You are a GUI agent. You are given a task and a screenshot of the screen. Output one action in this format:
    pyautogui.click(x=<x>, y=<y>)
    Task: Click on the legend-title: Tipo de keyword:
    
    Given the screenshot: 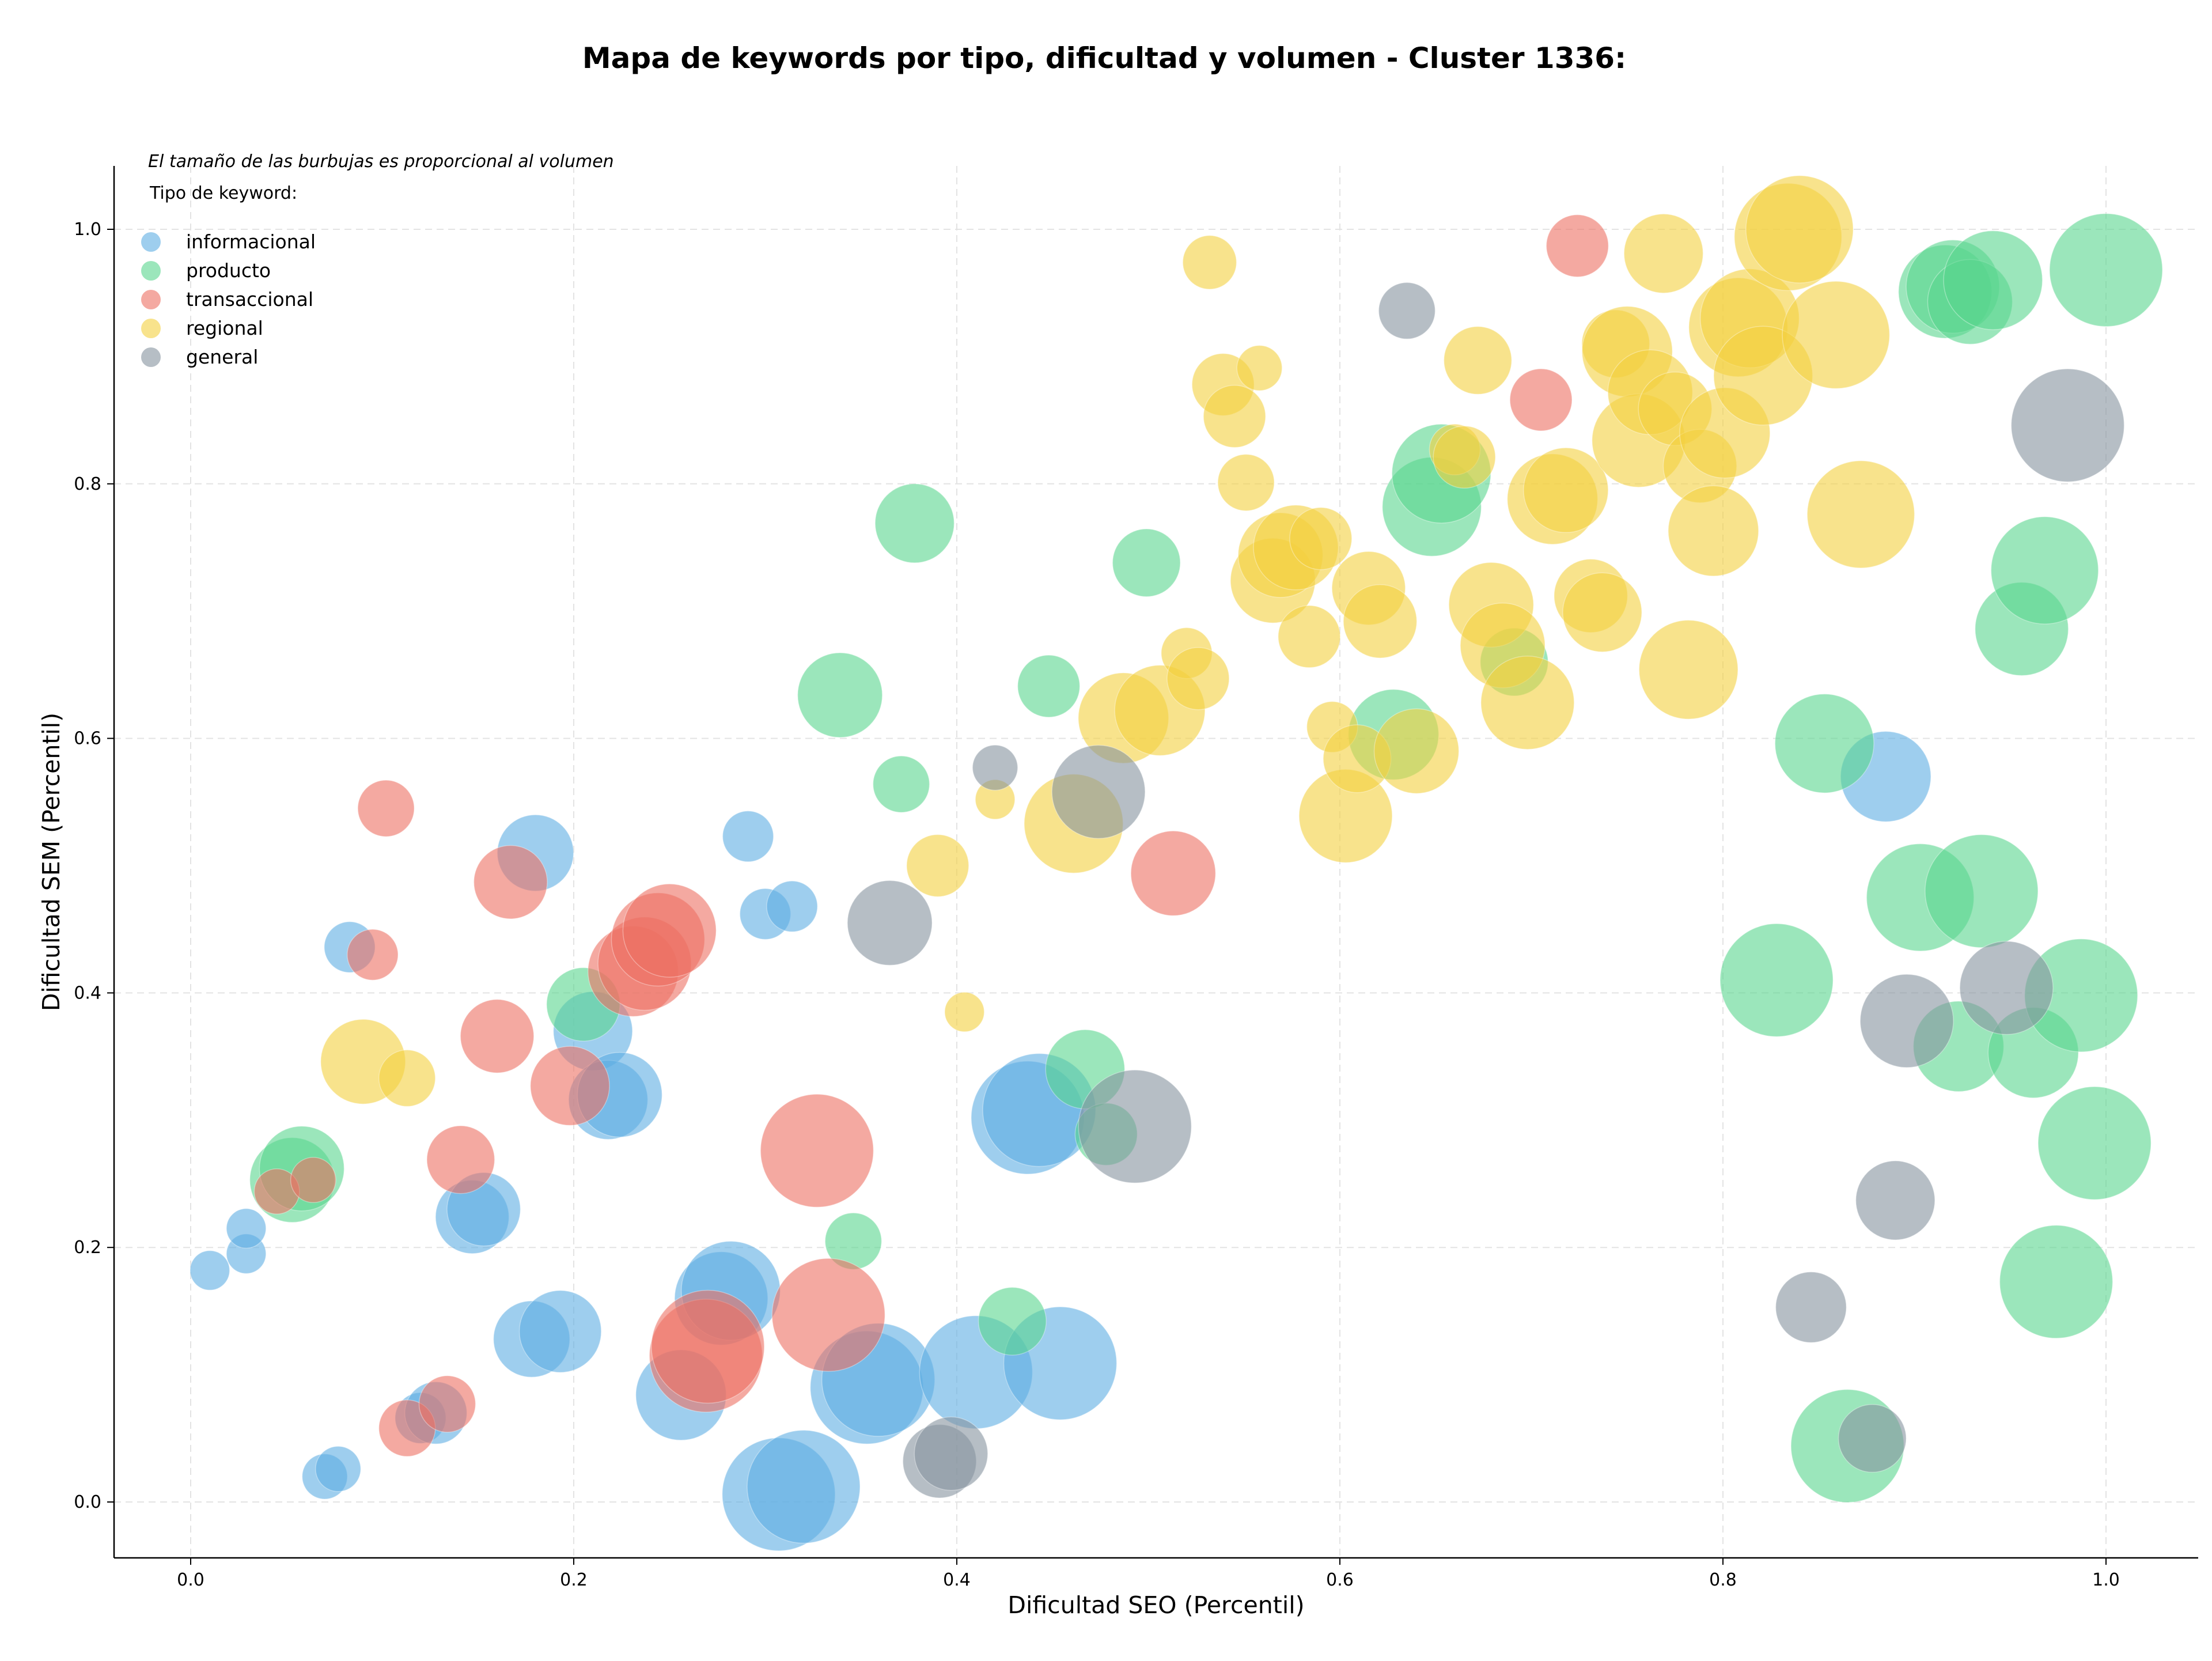 What is the action you would take?
    pyautogui.click(x=223, y=193)
    